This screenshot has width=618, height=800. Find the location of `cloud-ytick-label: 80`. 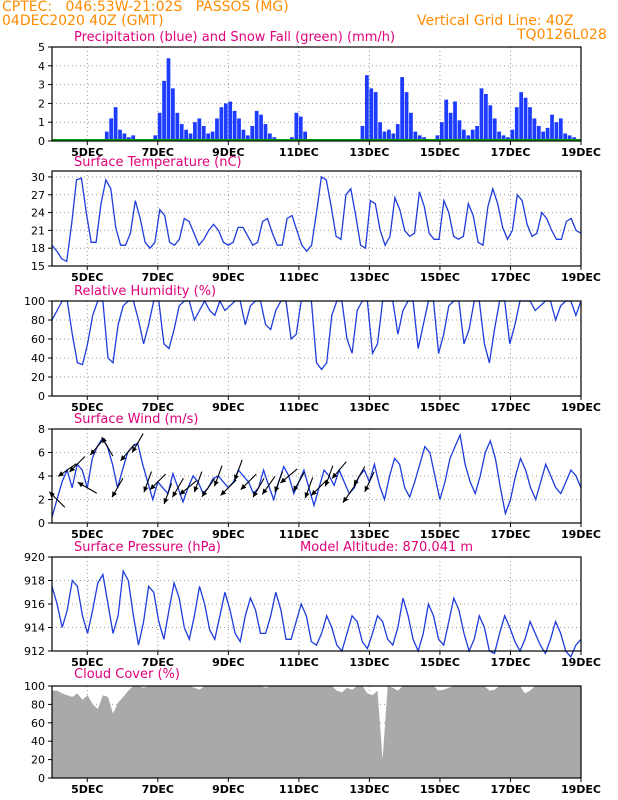

cloud-ytick-label: 80 is located at coordinates (38, 704).